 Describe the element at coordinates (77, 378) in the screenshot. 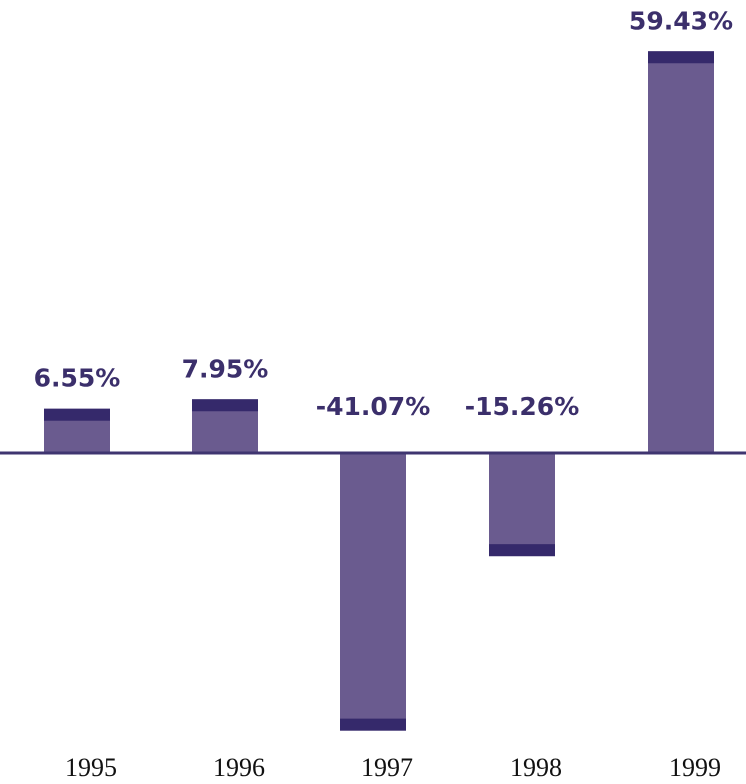

I see `data-label-1995: 6.55%` at that location.